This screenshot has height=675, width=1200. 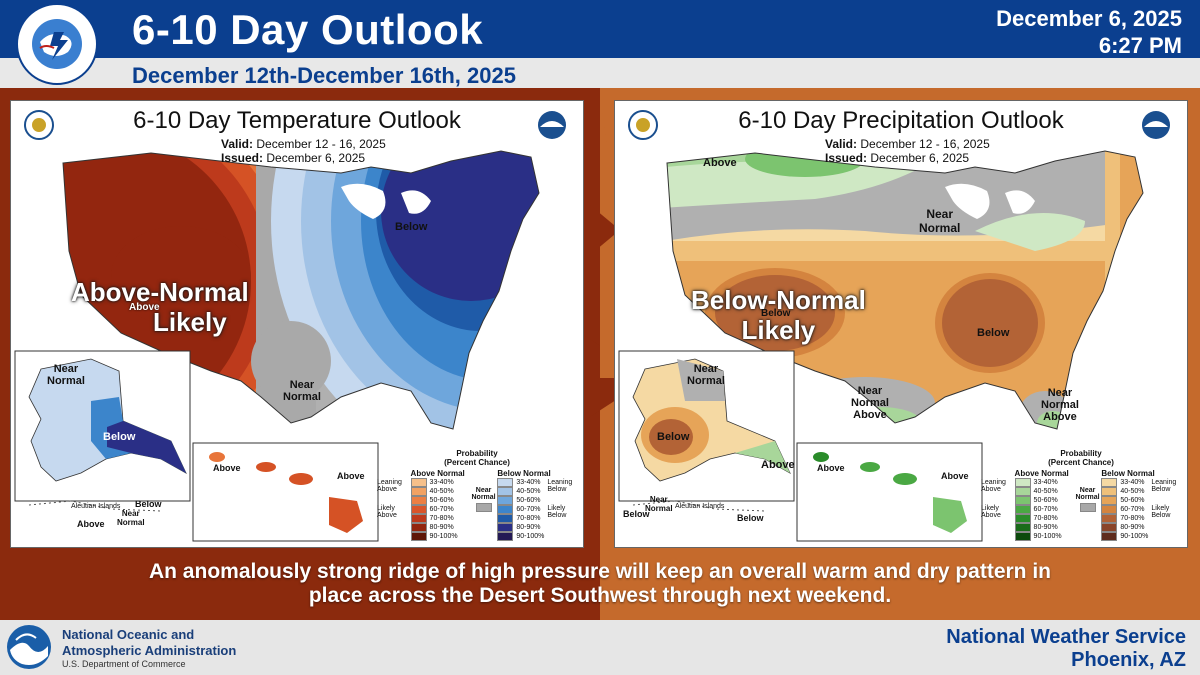 I want to click on temperature-above-label: Above, so click(x=144, y=307).